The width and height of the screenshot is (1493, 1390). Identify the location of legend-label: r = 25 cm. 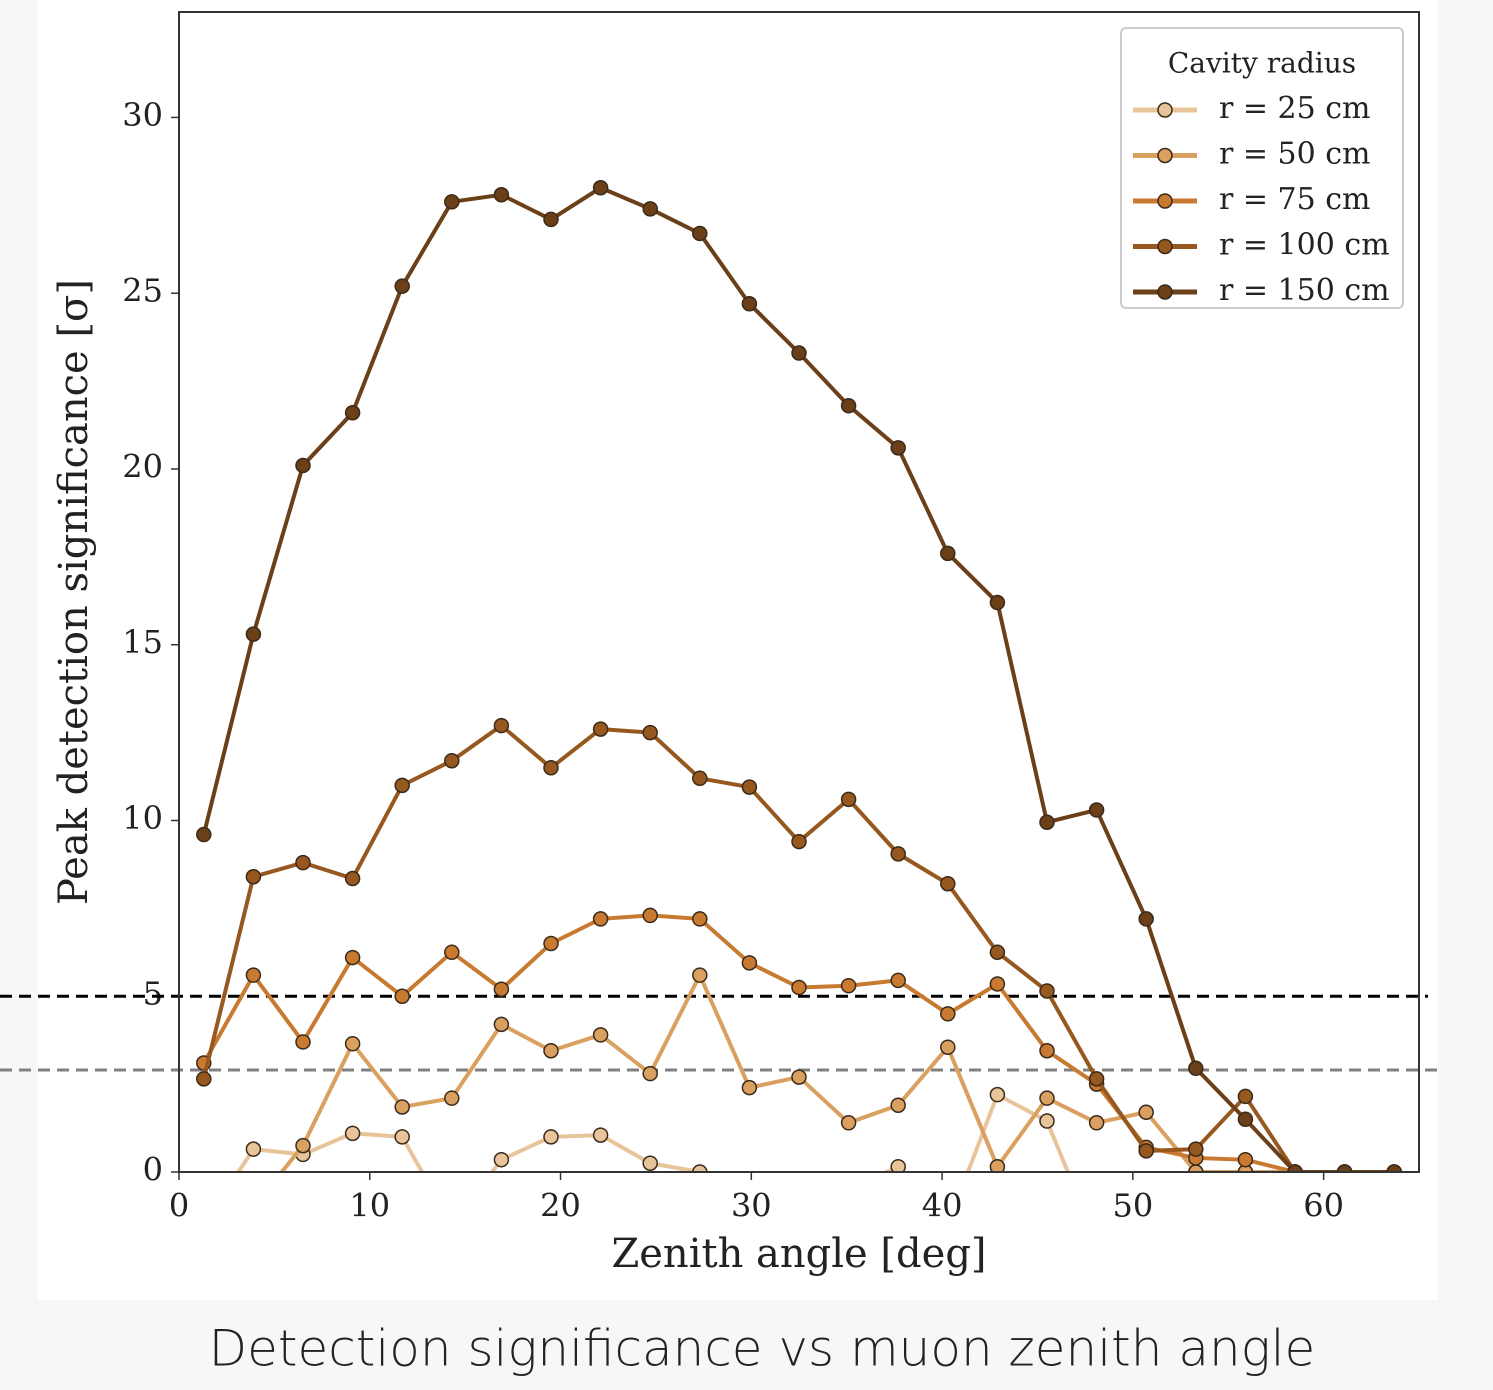
(1295, 108).